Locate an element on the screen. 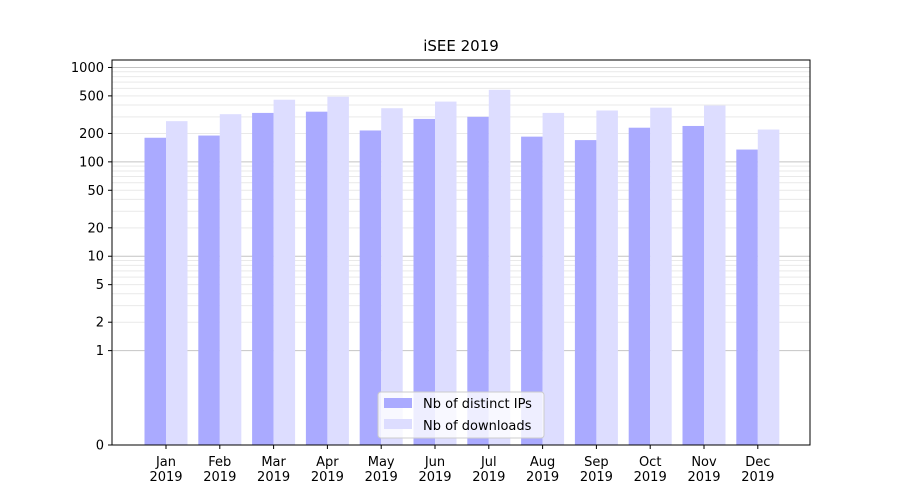 The height and width of the screenshot is (500, 900). legend-label-downloads: Nb of downloads is located at coordinates (477, 426).